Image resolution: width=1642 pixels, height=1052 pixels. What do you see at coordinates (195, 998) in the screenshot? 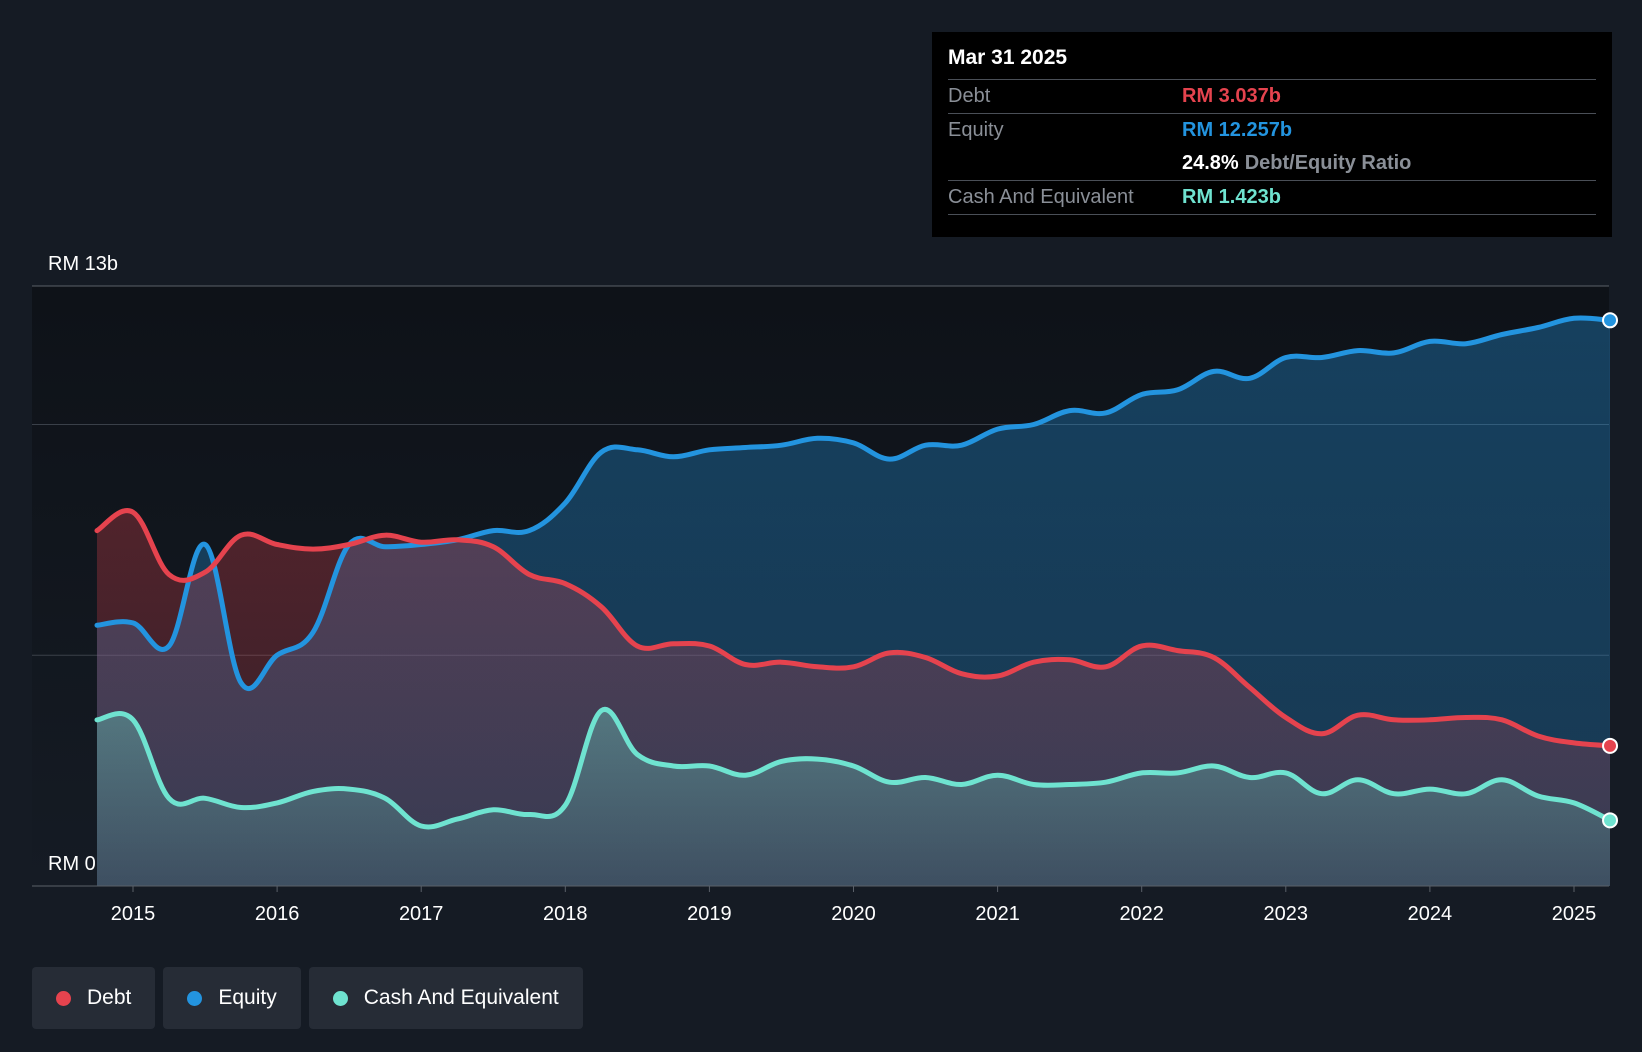
I see `legend-dot-equity-icon` at bounding box center [195, 998].